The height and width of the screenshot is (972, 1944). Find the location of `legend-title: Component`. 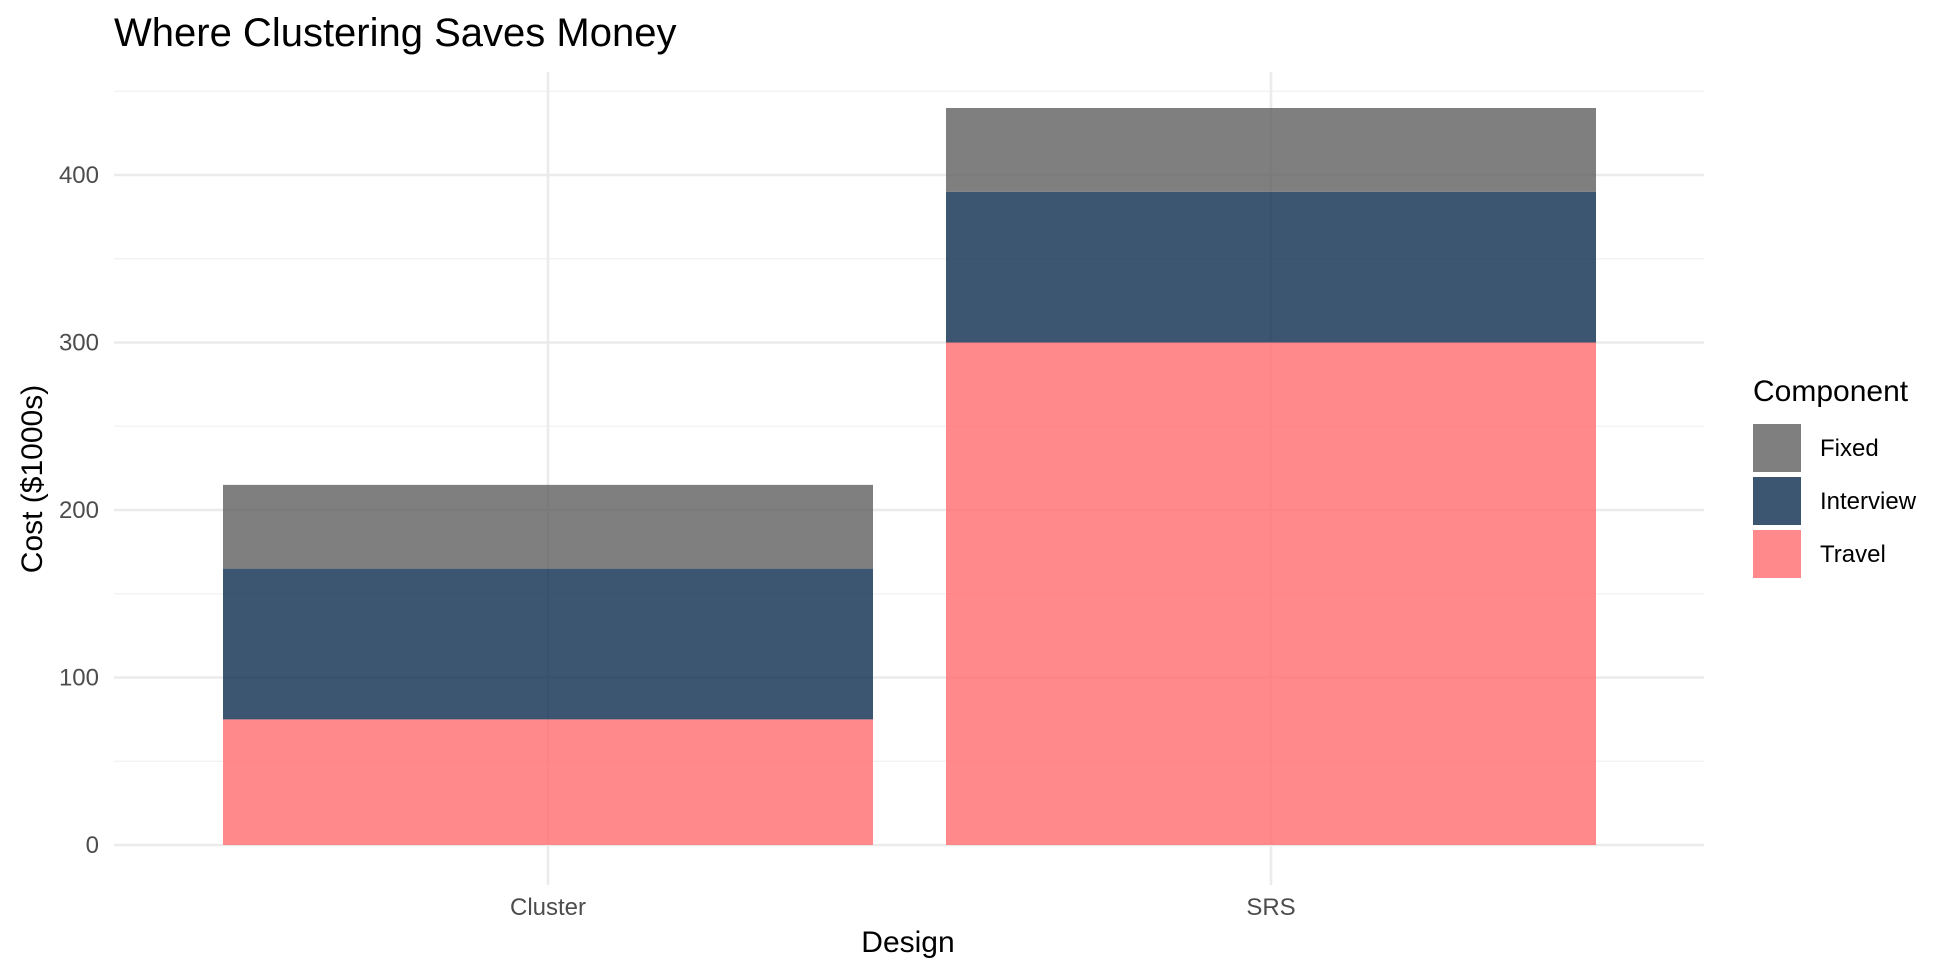

legend-title: Component is located at coordinates (1831, 391).